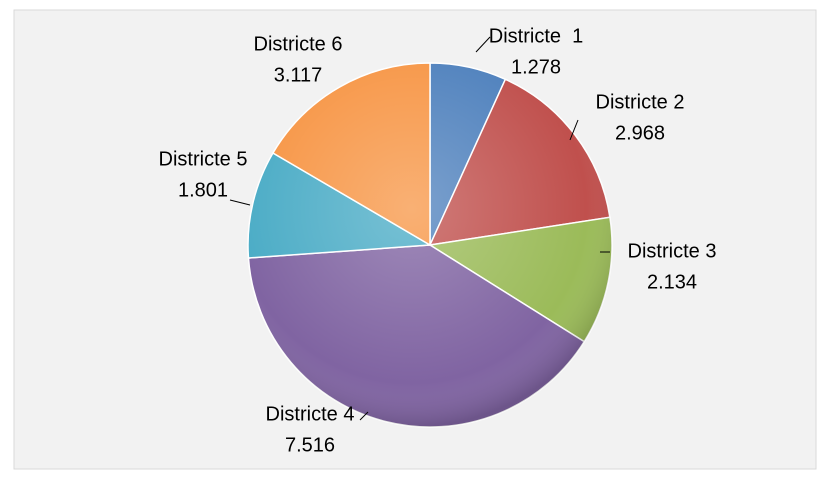 This screenshot has width=830, height=481. I want to click on slice-label: Districte 4, so click(310, 414).